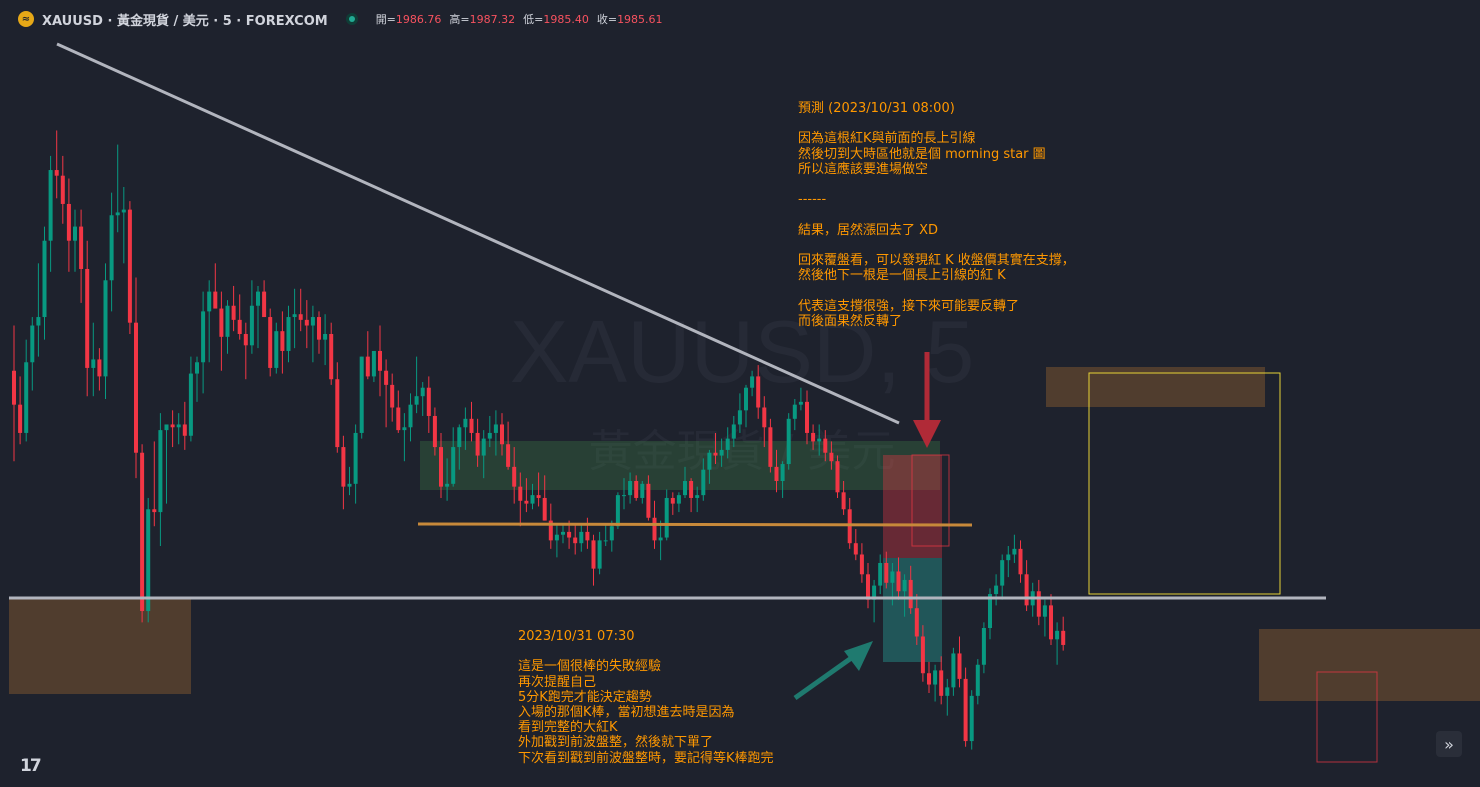  What do you see at coordinates (185, 21) in the screenshot?
I see `symbol-title: XAUUSD · 黃金現貨 / 美元 · 5 · FOREXCOM` at bounding box center [185, 21].